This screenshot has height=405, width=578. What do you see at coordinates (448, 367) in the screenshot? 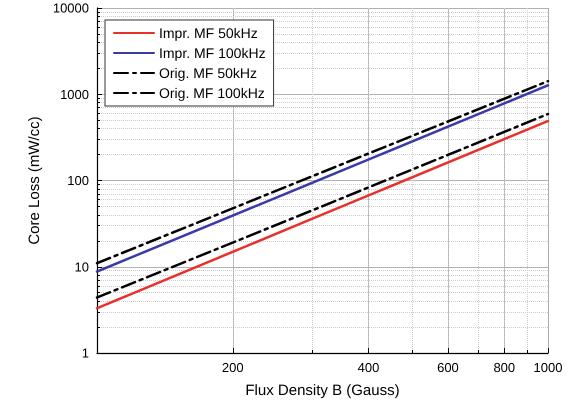
I see `x-tick-label: 600` at bounding box center [448, 367].